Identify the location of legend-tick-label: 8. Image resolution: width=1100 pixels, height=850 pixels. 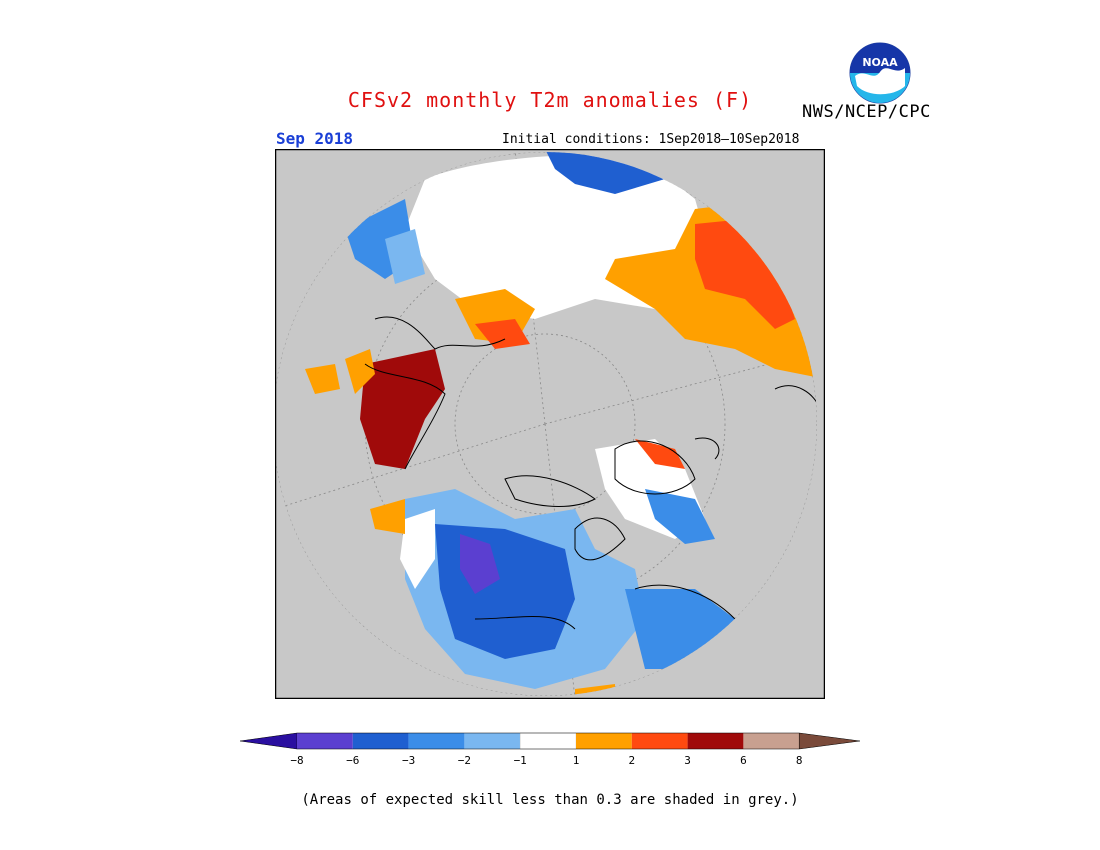
(799, 760).